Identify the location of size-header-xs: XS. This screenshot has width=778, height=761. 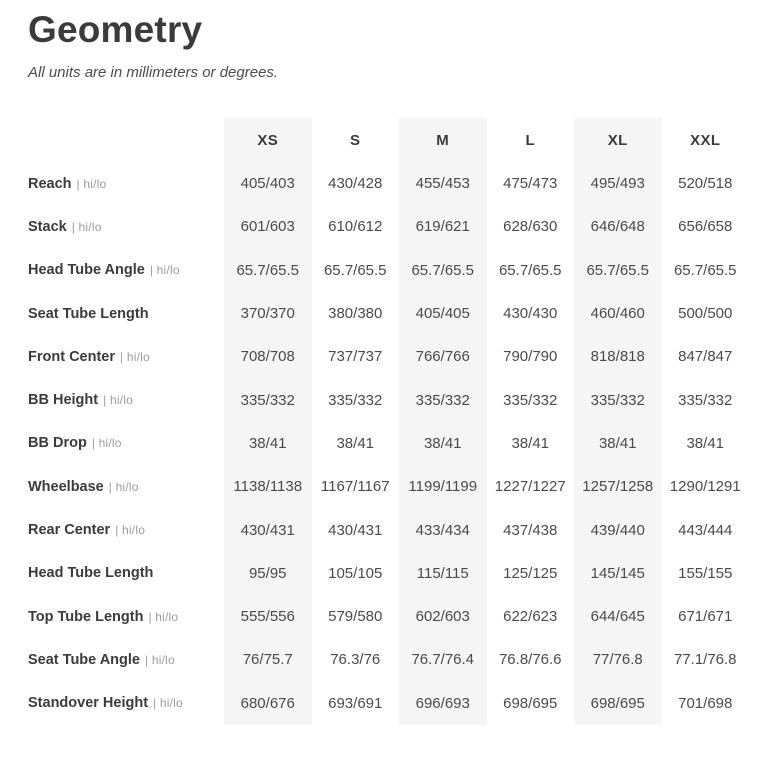
(268, 140).